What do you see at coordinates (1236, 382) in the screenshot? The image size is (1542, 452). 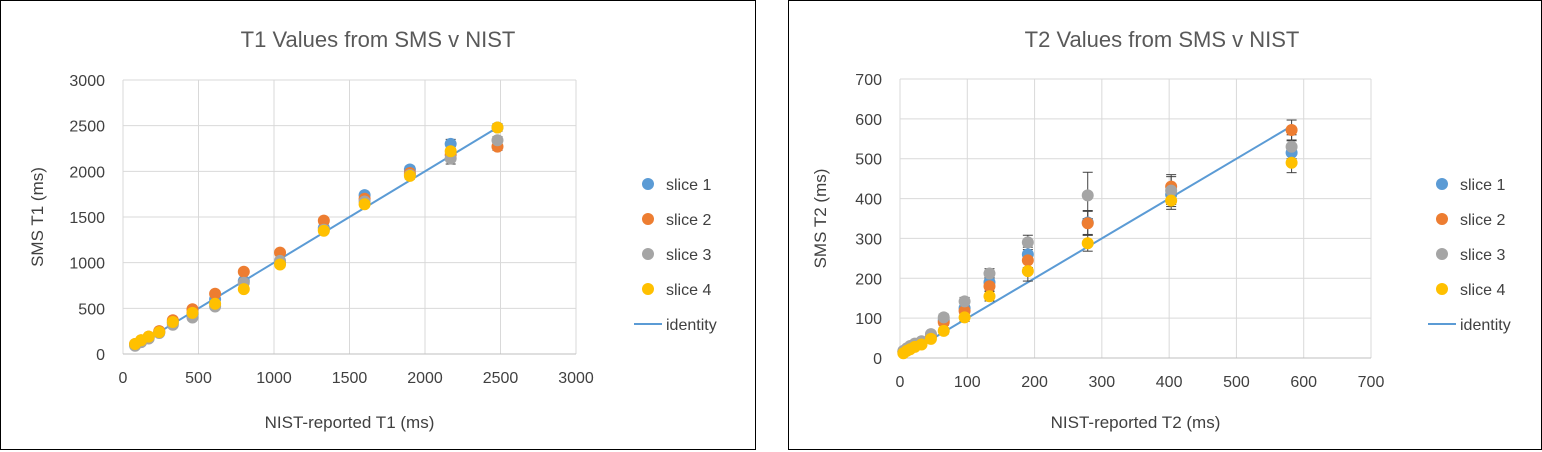 I see `t2-x-tick-label: 500` at bounding box center [1236, 382].